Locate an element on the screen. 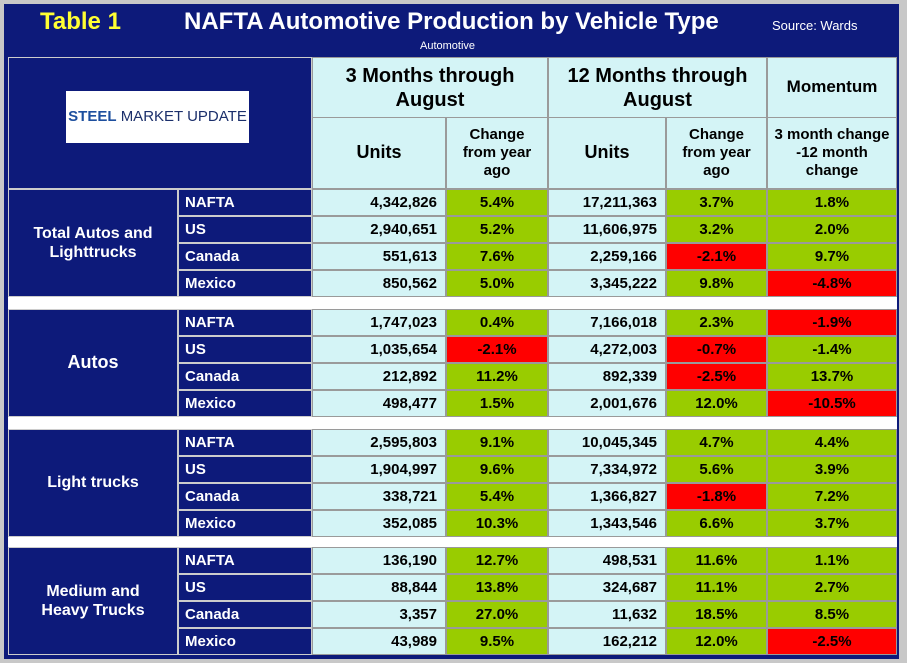 This screenshot has width=907, height=663. change-cell-text: 3.7% is located at coordinates (716, 202).